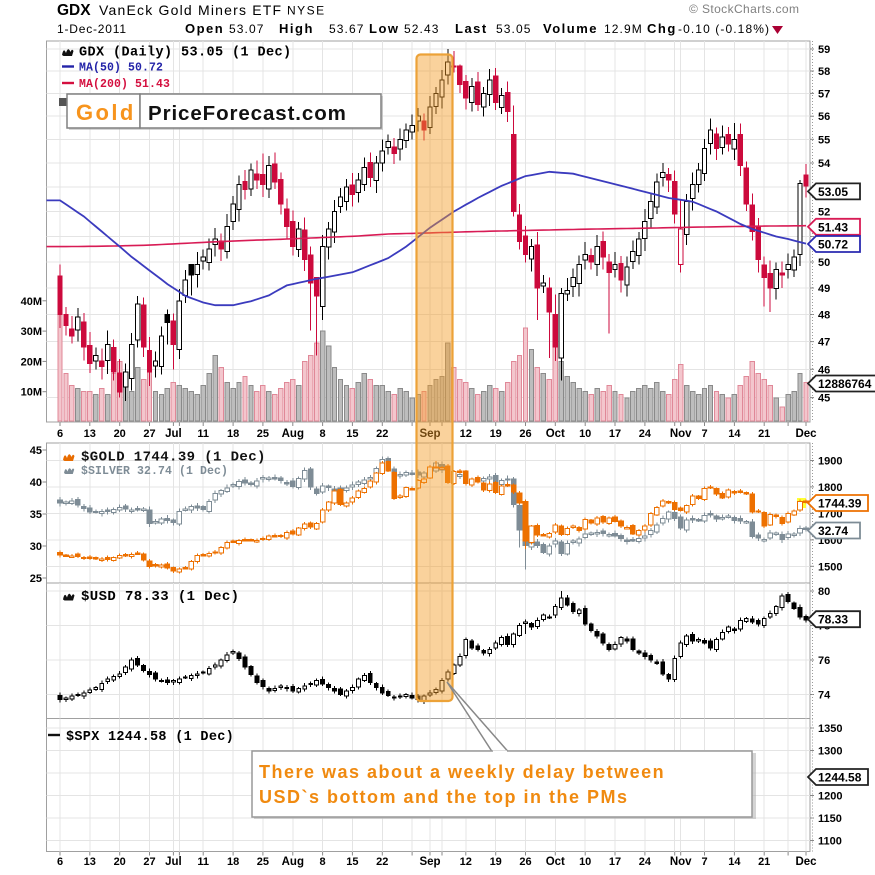 This screenshot has height=875, width=875. I want to click on svg-text: 53.07, so click(247, 29).